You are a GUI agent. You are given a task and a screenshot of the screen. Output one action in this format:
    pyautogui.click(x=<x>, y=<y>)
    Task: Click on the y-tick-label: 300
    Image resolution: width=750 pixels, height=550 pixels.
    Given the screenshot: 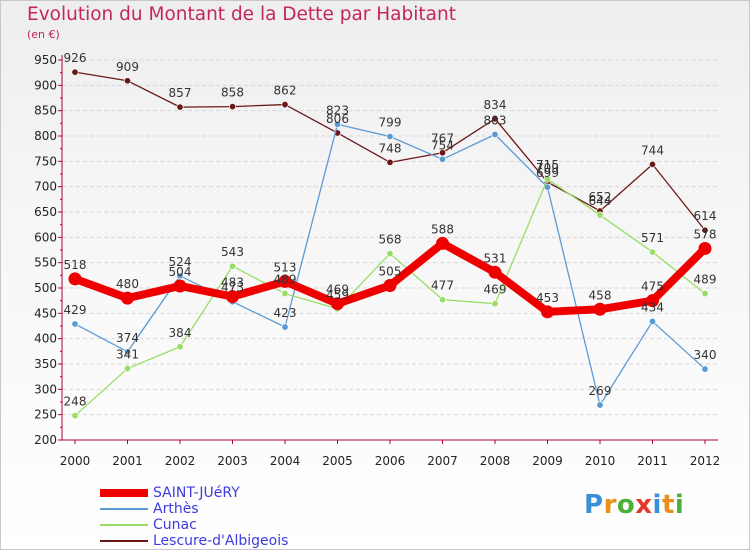 What is the action you would take?
    pyautogui.click(x=45, y=389)
    